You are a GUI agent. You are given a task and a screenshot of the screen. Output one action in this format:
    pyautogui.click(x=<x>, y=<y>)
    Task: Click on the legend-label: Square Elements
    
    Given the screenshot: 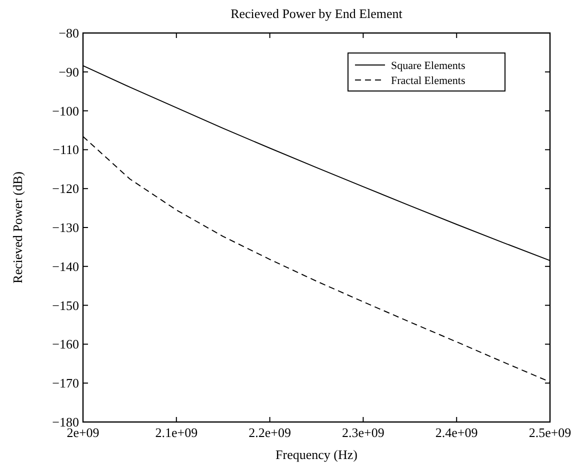 What is the action you would take?
    pyautogui.click(x=428, y=66)
    